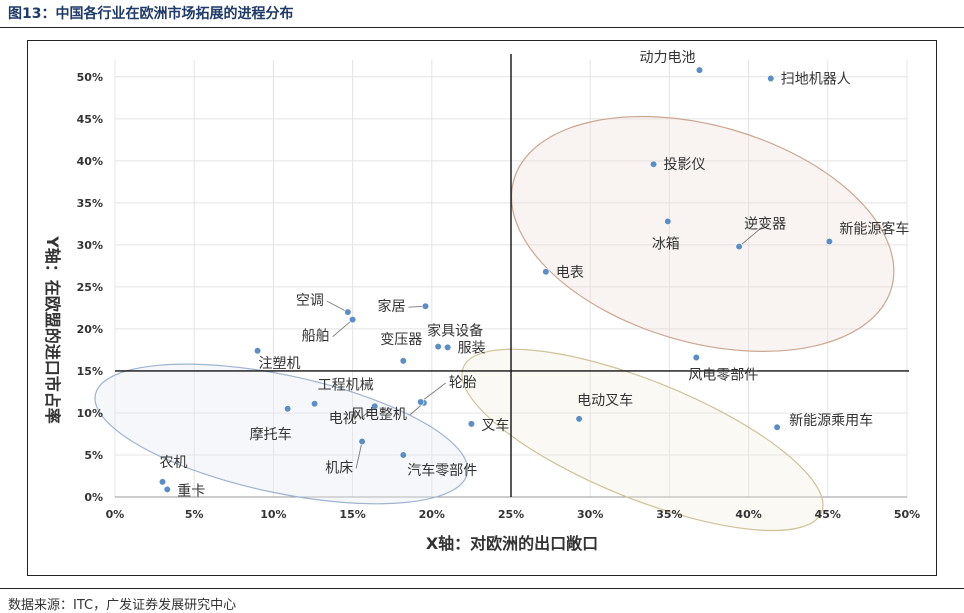  I want to click on point-label: 摩托车, so click(271, 434).